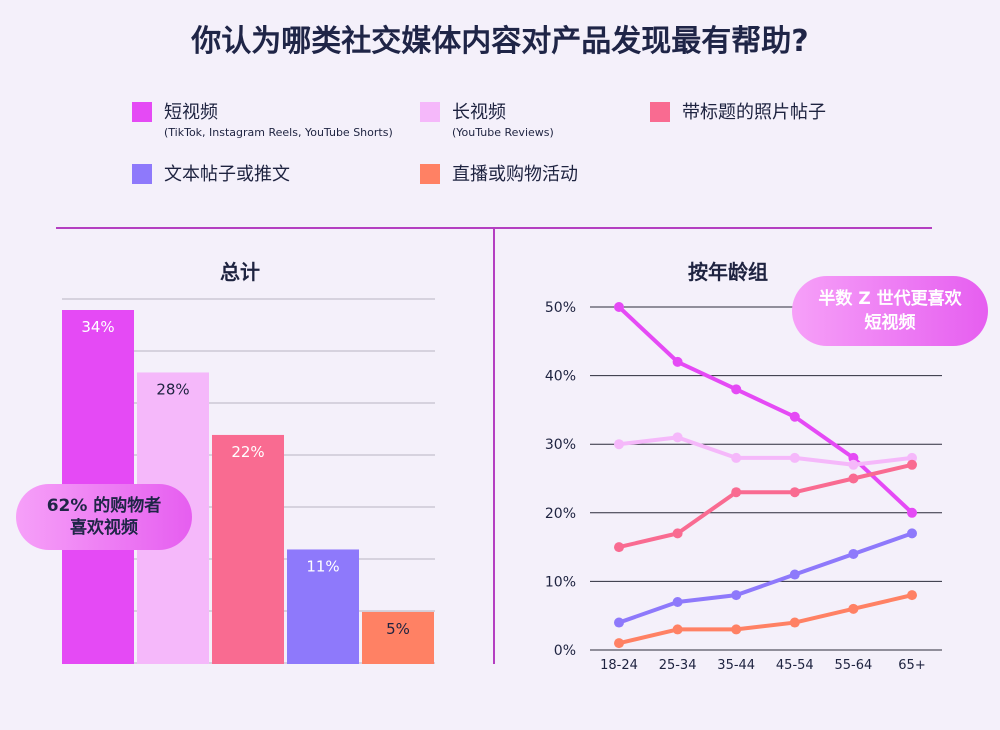 The height and width of the screenshot is (730, 1000). I want to click on legend-sublabel: (YouTube Reviews), so click(503, 132).